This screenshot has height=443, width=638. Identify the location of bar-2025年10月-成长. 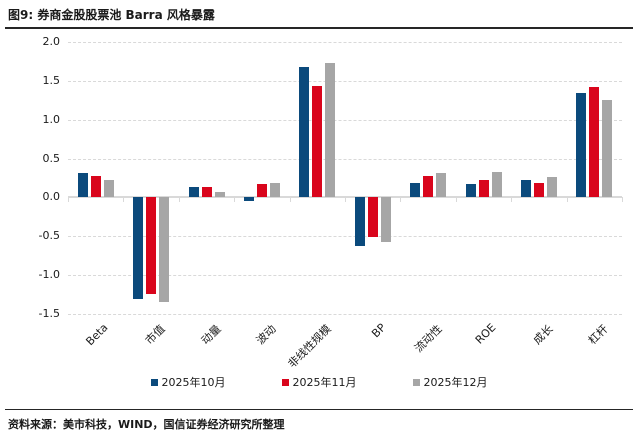
(525, 188).